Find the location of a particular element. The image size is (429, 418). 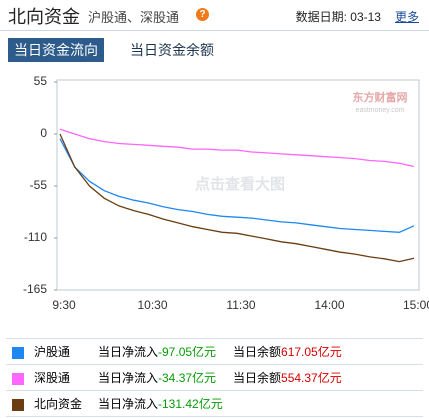

balance-value: 554.37亿元 is located at coordinates (311, 378).